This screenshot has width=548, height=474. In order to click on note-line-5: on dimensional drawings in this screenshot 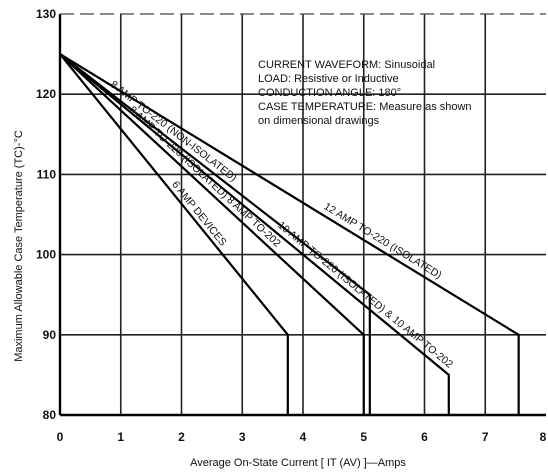, I will do `click(319, 121)`.